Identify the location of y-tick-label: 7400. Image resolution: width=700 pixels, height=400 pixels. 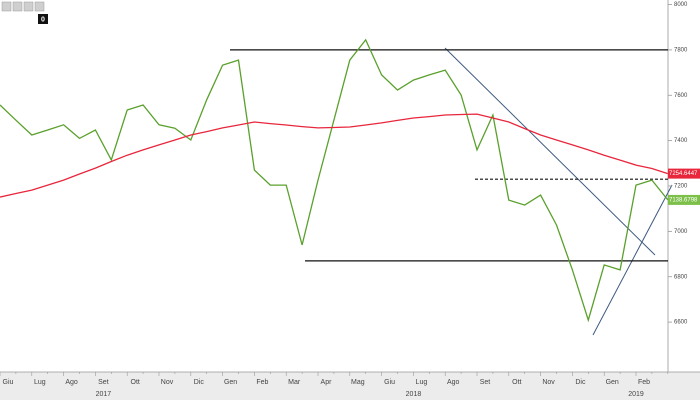
(681, 141).